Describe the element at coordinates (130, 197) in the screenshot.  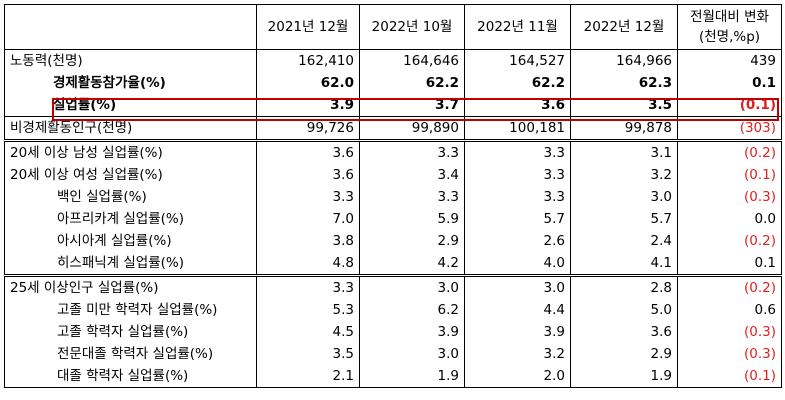
I see `row-label: 백인 실업률(%)` at that location.